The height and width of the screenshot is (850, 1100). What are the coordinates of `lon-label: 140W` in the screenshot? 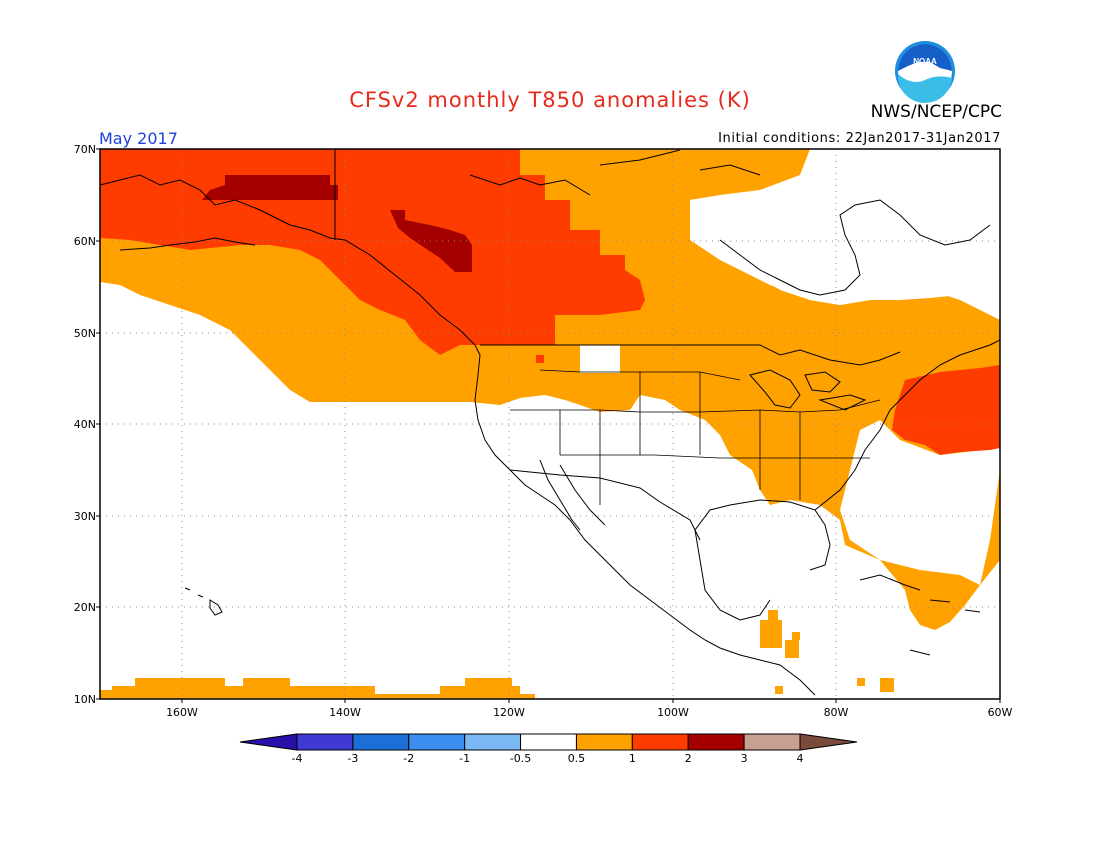 It's located at (345, 712).